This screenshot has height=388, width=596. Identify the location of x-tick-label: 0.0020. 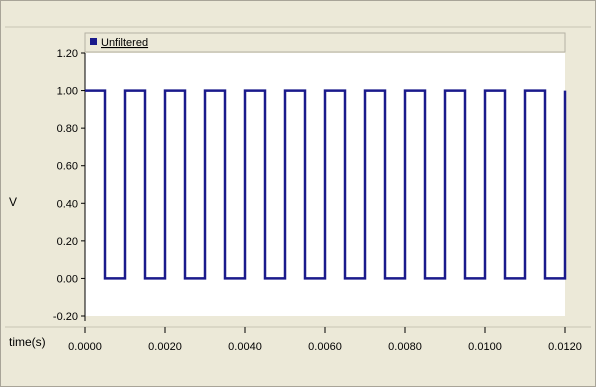
(165, 347).